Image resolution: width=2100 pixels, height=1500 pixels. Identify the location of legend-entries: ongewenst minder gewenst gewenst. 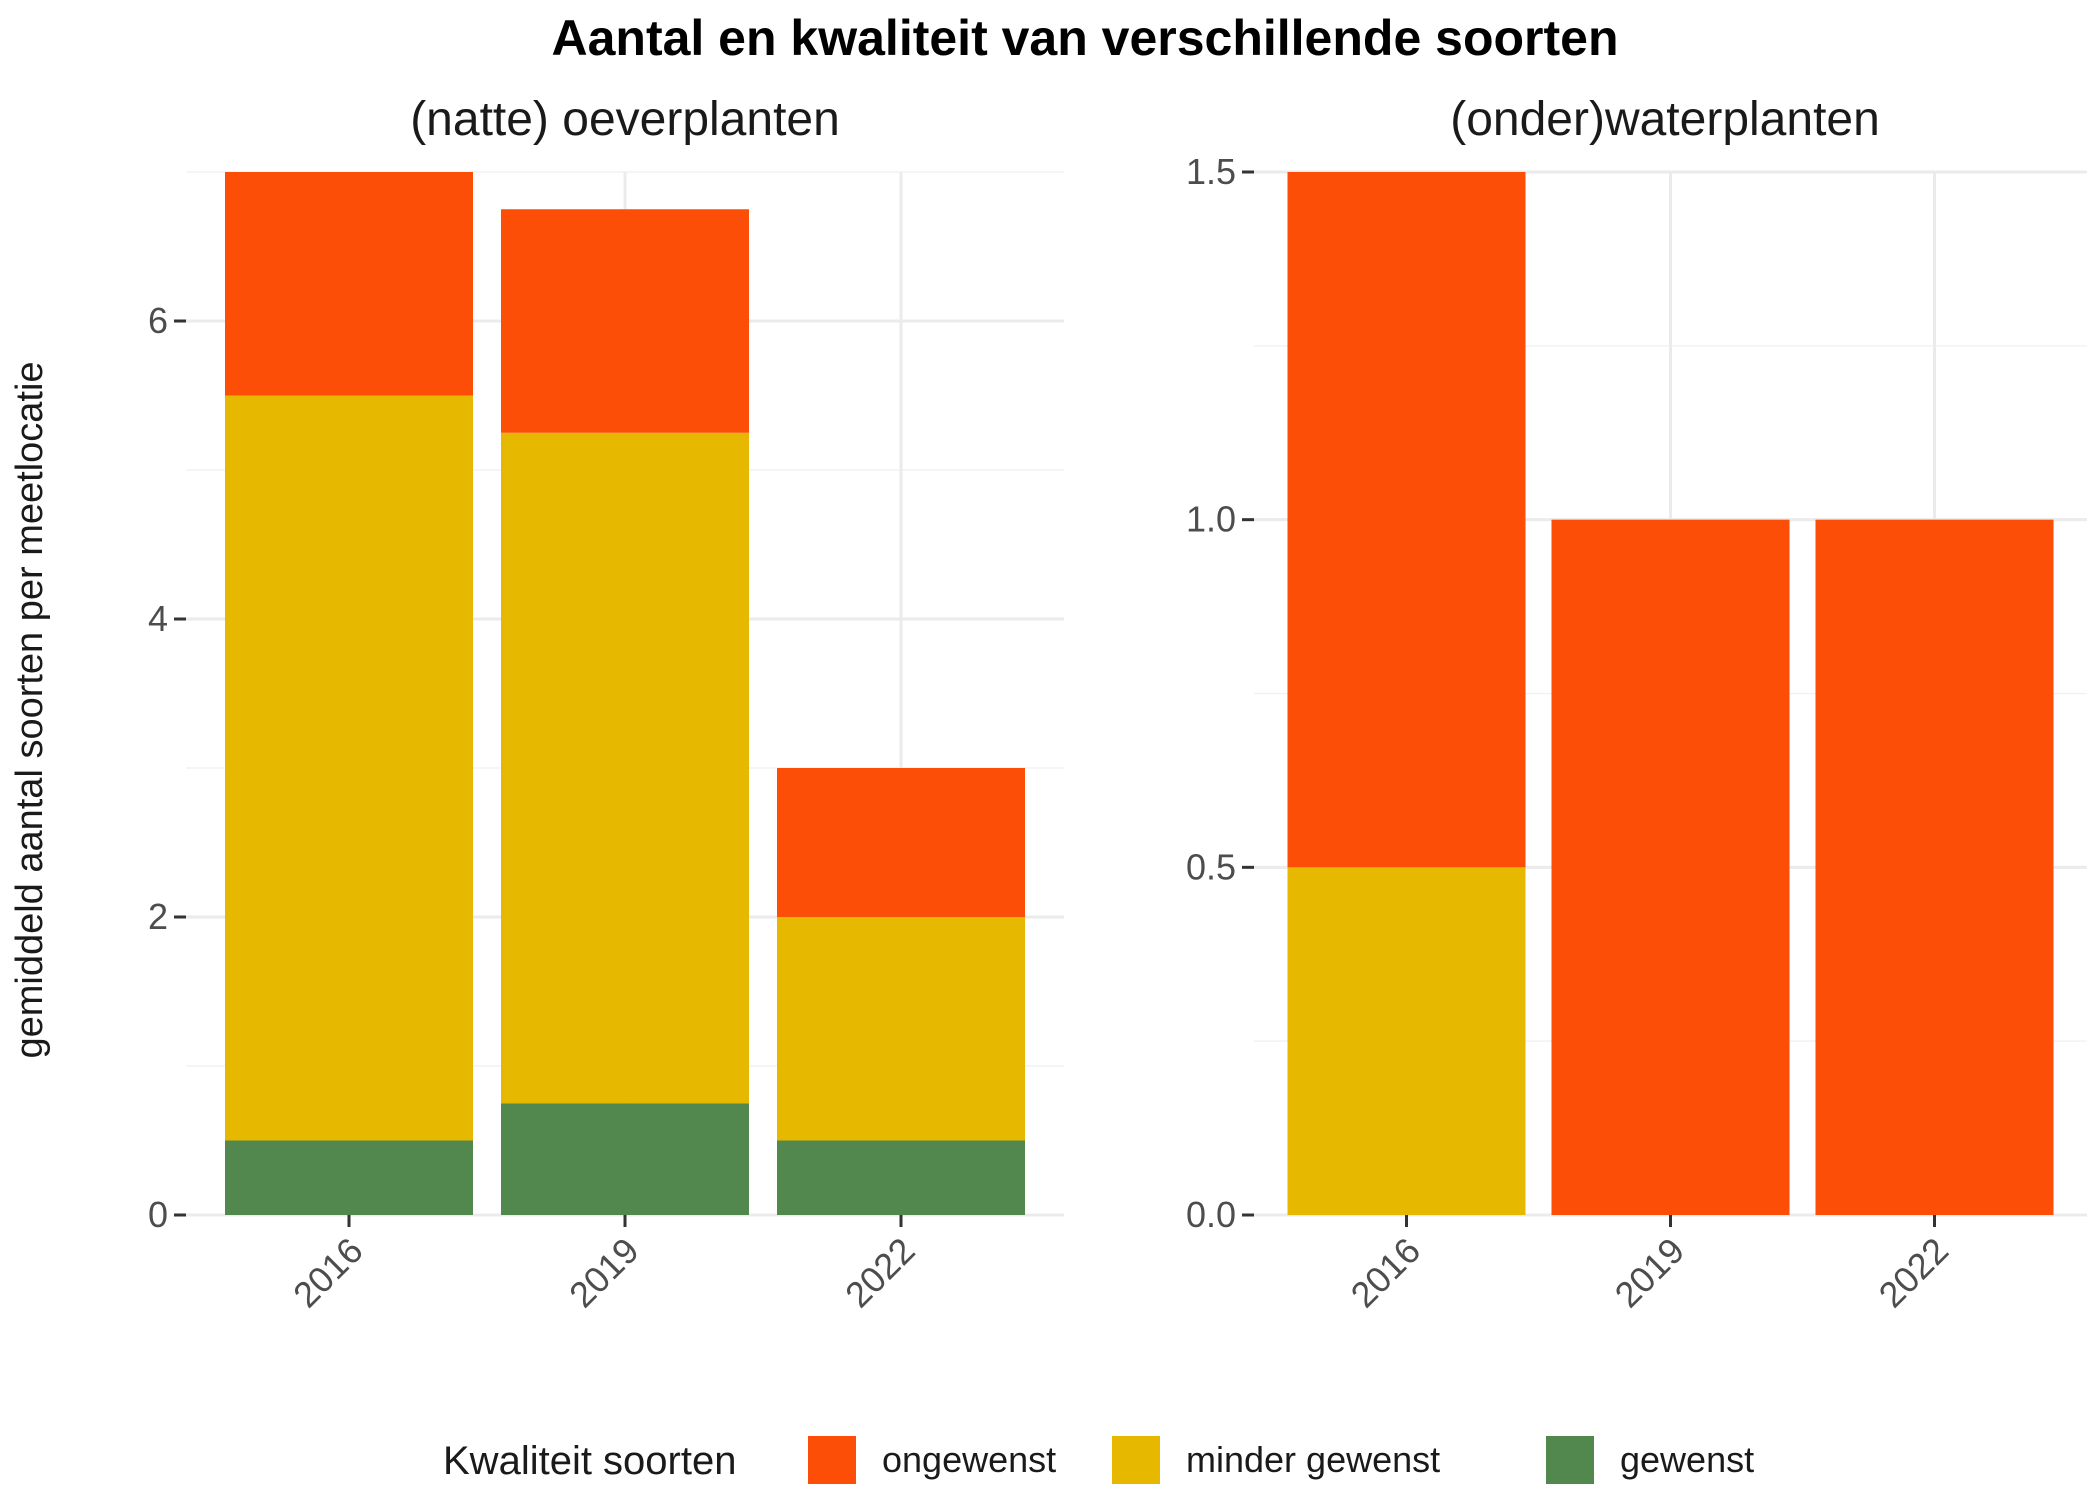
(1281, 1460).